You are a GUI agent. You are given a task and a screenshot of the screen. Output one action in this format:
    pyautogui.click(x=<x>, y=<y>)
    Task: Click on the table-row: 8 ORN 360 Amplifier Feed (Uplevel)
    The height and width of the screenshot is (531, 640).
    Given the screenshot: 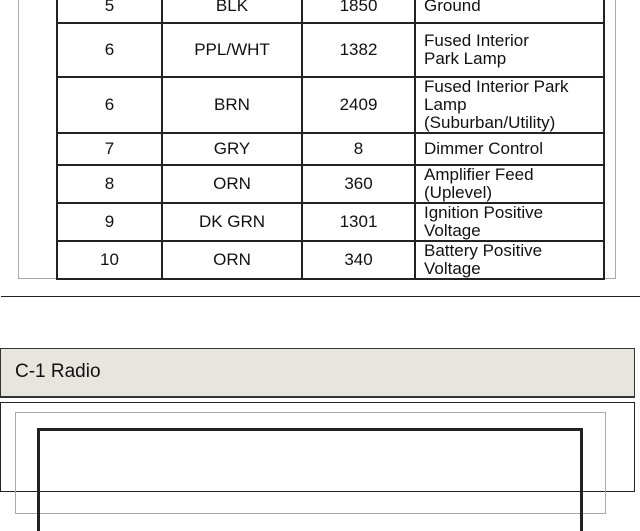 What is the action you would take?
    pyautogui.click(x=330, y=184)
    